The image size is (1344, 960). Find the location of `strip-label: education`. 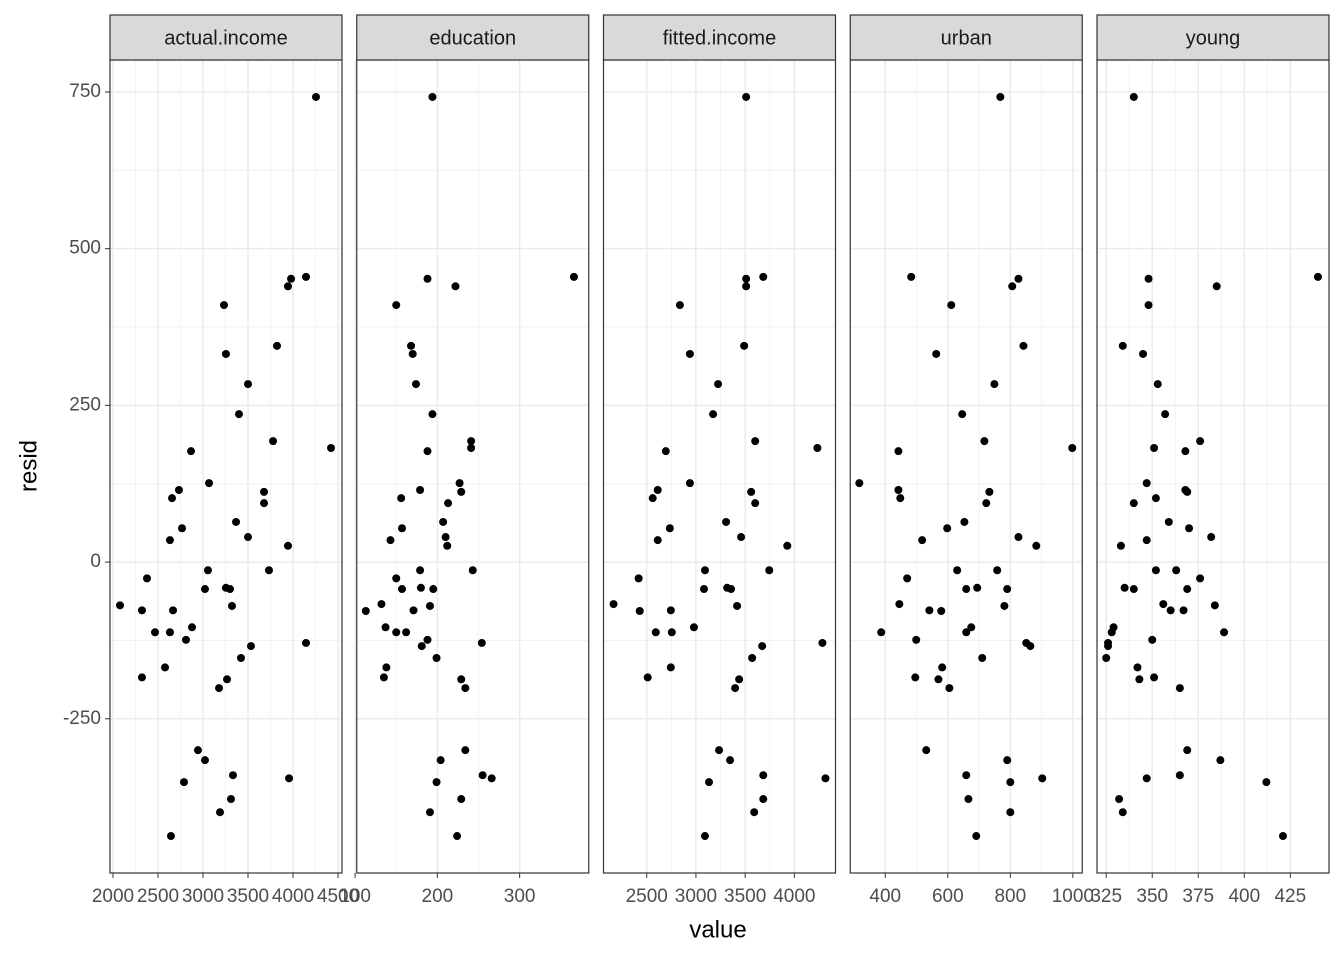

strip-label: education is located at coordinates (472, 38).